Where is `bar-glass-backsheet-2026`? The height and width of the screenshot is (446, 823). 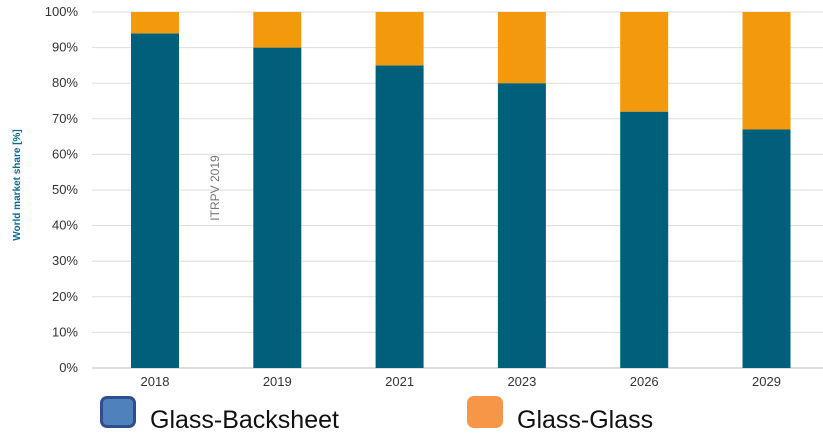 bar-glass-backsheet-2026 is located at coordinates (644, 240).